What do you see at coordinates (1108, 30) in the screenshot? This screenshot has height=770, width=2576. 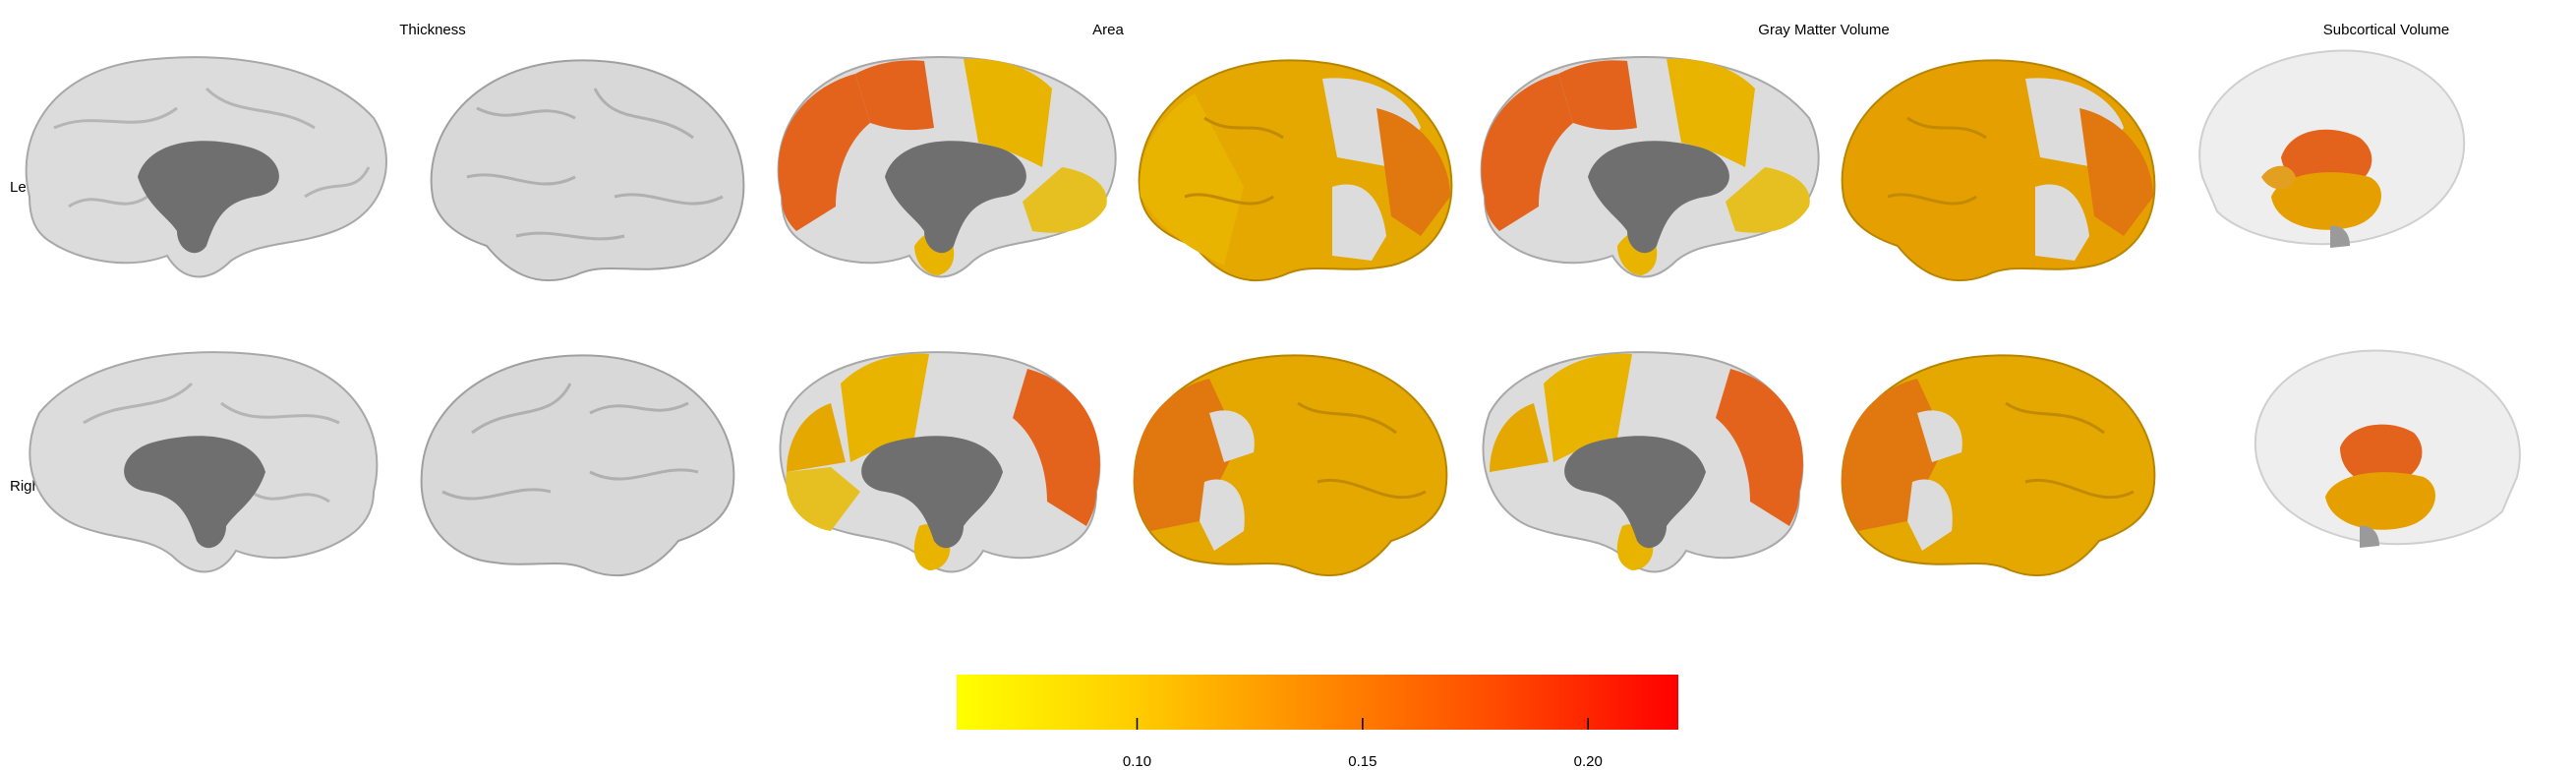 I see `column-title-area: Area` at bounding box center [1108, 30].